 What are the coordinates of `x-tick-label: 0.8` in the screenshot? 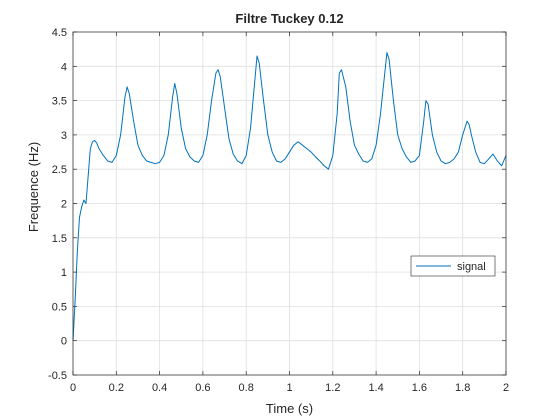 It's located at (246, 388).